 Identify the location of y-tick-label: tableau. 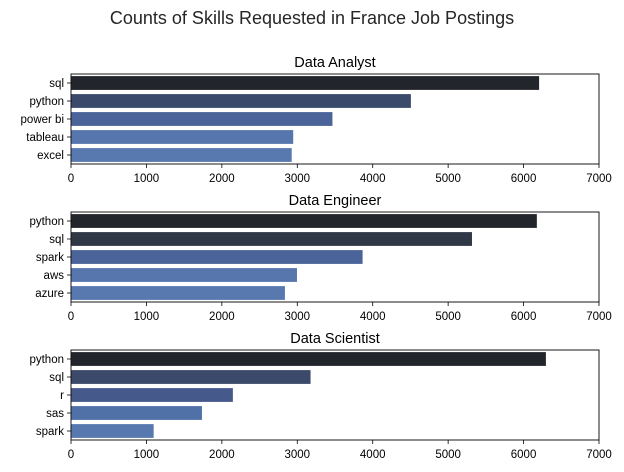
(45, 138).